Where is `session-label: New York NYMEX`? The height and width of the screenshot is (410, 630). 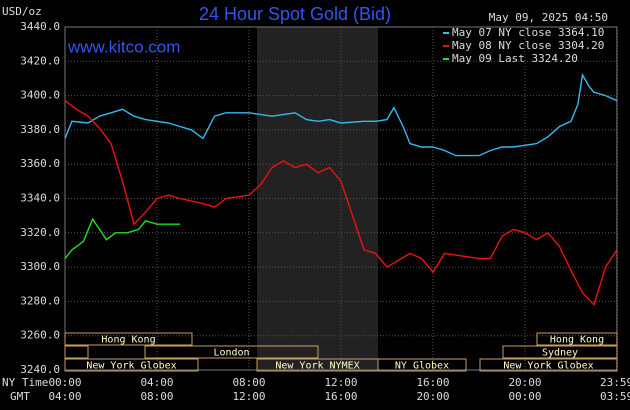 session-label: New York NYMEX is located at coordinates (317, 366).